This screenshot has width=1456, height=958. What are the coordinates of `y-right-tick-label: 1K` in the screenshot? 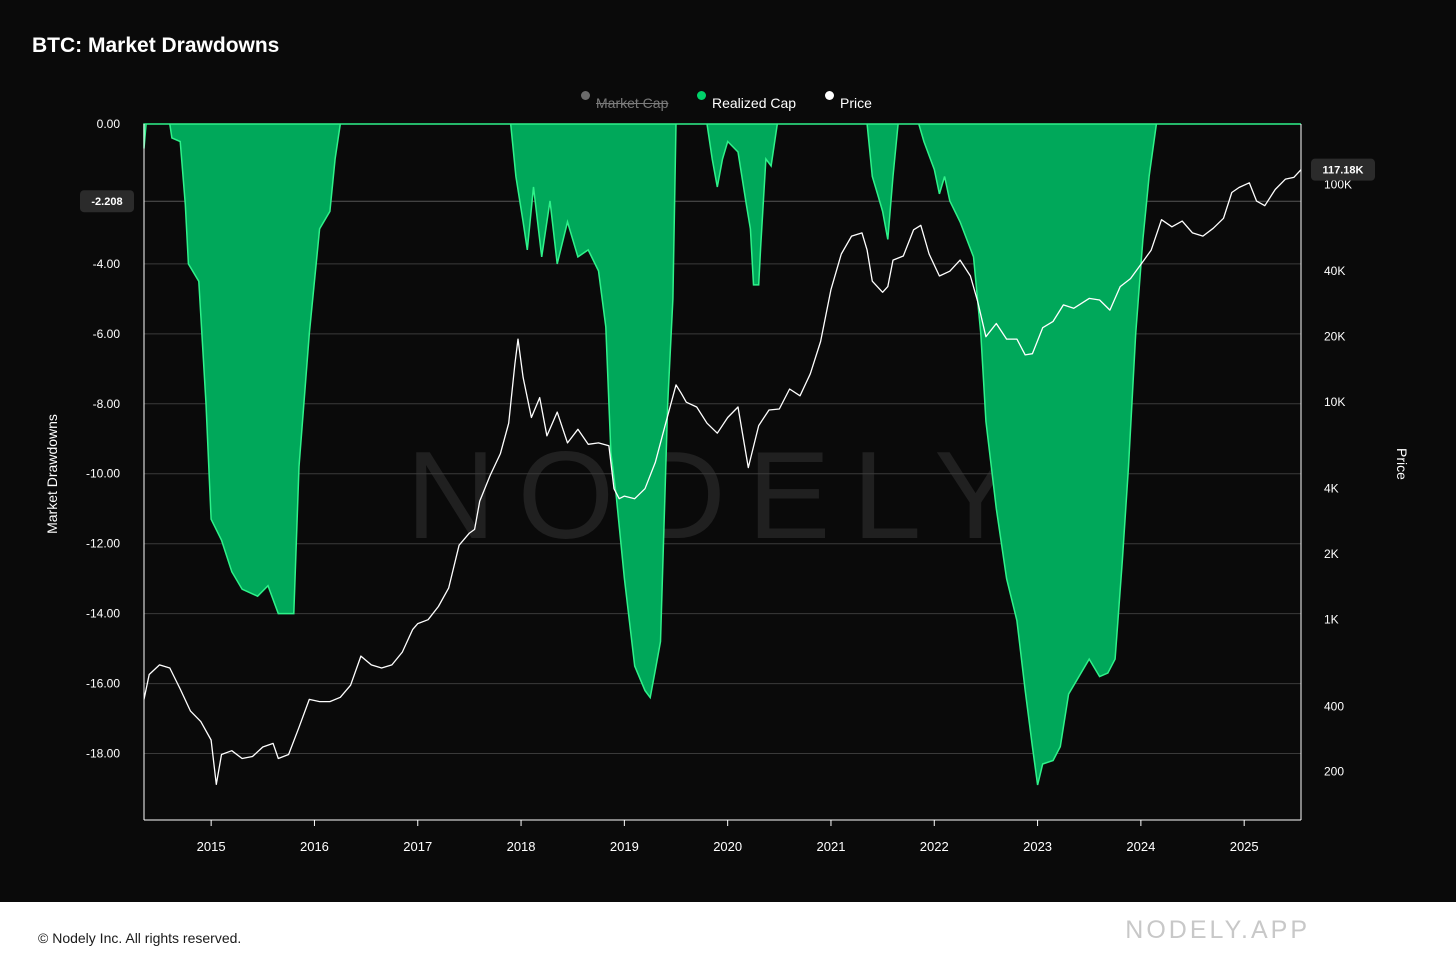 It's located at (1331, 620).